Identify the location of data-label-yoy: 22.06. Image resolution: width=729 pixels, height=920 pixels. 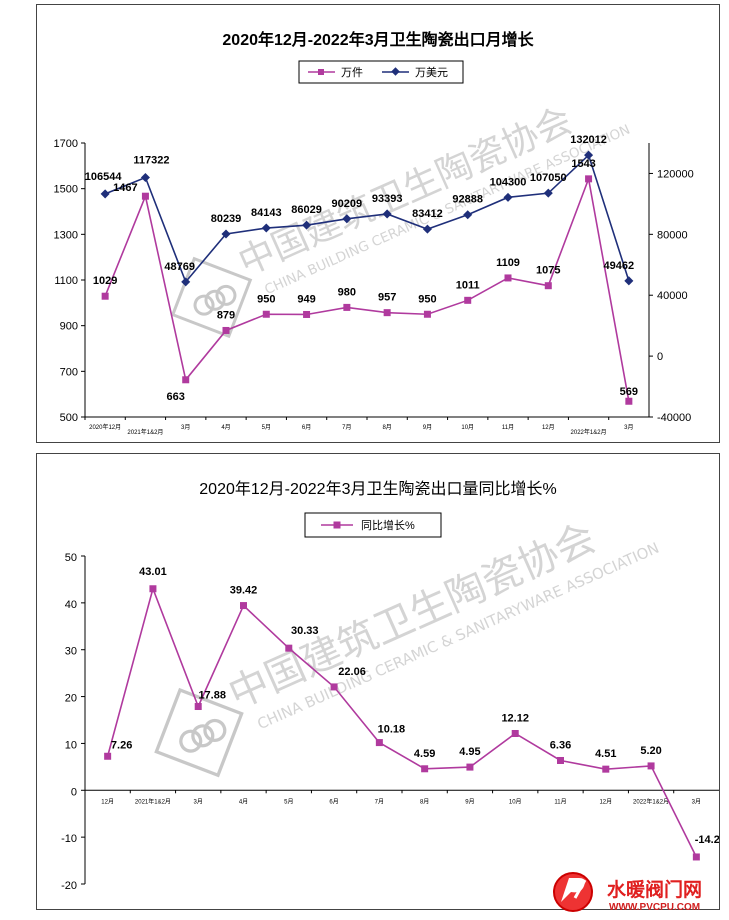
(352, 672).